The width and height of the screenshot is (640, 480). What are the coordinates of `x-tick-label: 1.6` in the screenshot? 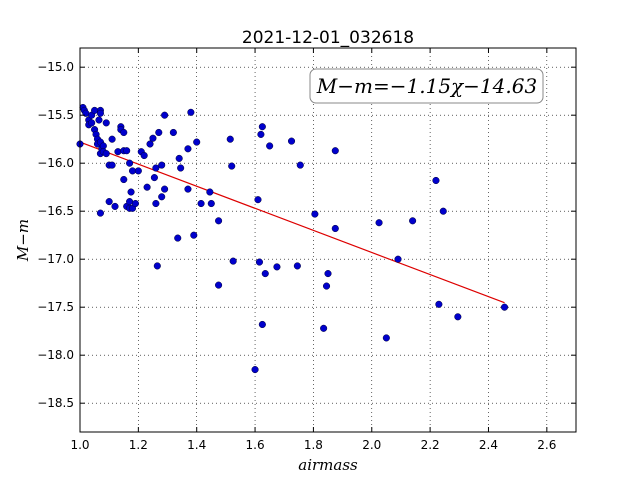 It's located at (255, 445).